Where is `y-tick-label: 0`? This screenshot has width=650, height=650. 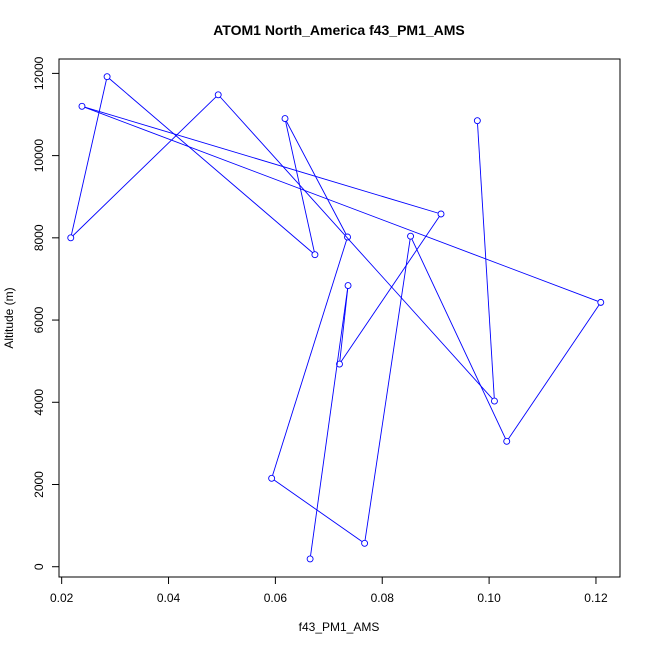 y-tick-label: 0 is located at coordinates (39, 566).